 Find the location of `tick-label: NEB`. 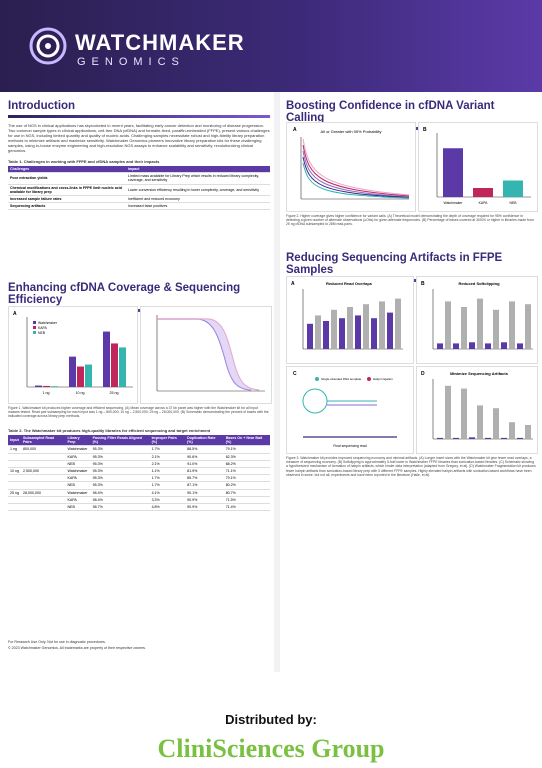

tick-label: NEB is located at coordinates (514, 203).